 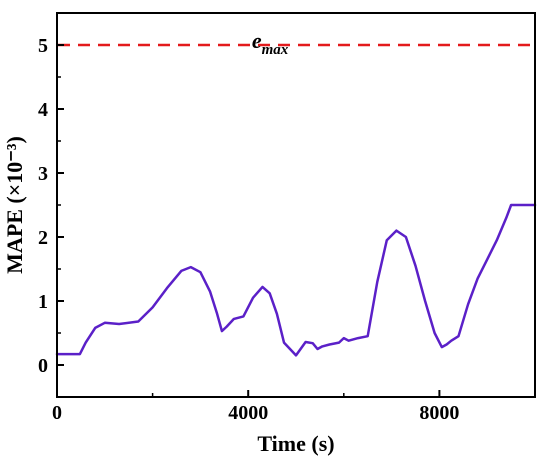 What do you see at coordinates (43, 174) in the screenshot?
I see `y-tick-label: 3` at bounding box center [43, 174].